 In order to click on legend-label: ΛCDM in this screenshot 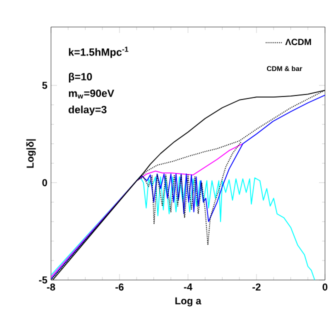, I will do `click(298, 42)`.